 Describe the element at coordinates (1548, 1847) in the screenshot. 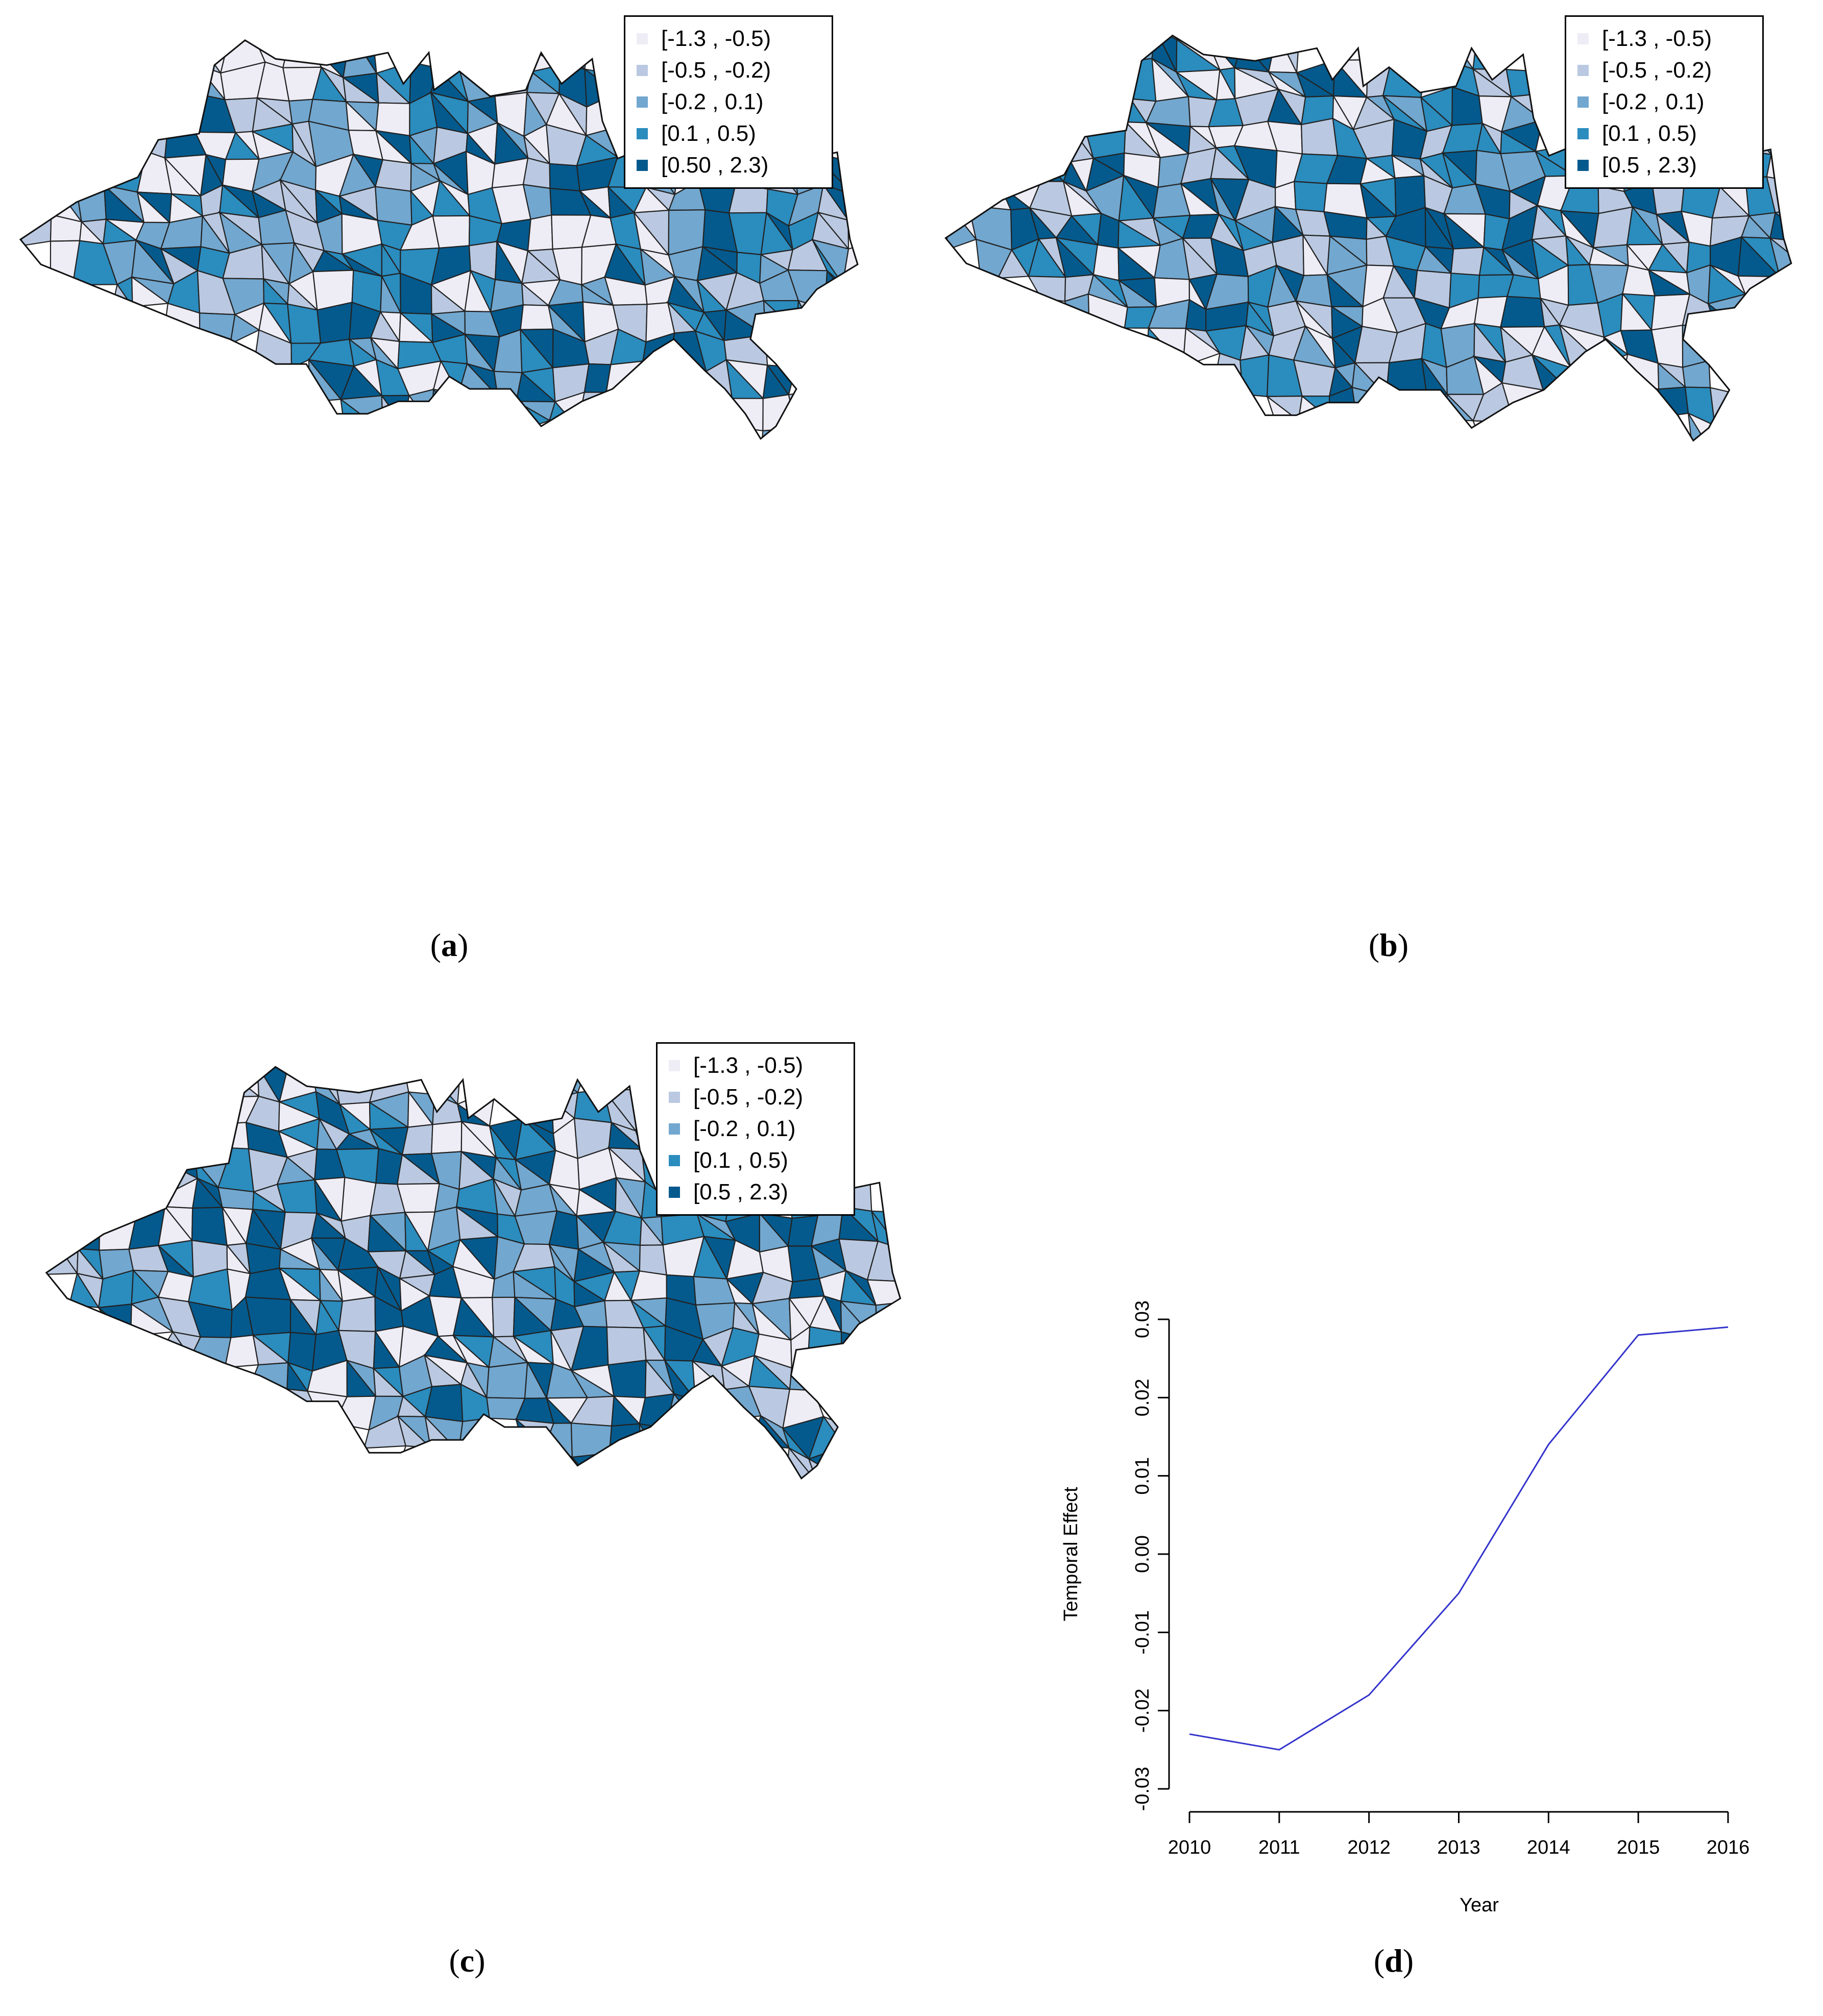

I see `x-tick-label: 2014` at that location.